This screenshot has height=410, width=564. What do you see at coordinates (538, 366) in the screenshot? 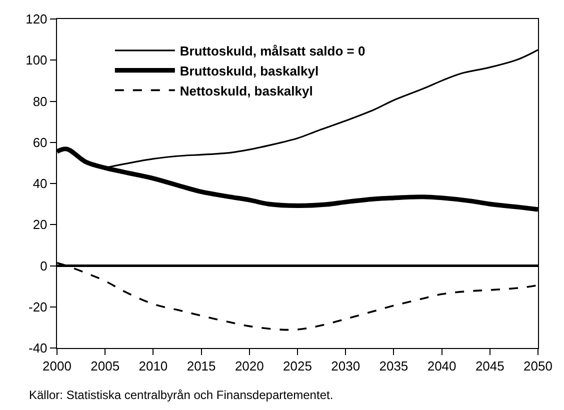
I see `x-tick-label: 2050` at bounding box center [538, 366].